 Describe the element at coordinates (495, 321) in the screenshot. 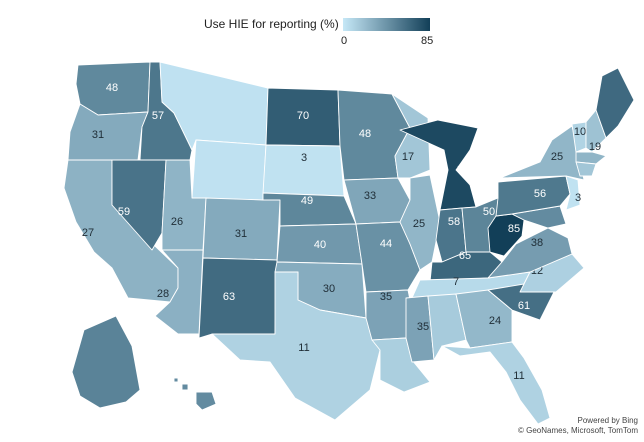

I see `state-value-label-ga: 24` at that location.